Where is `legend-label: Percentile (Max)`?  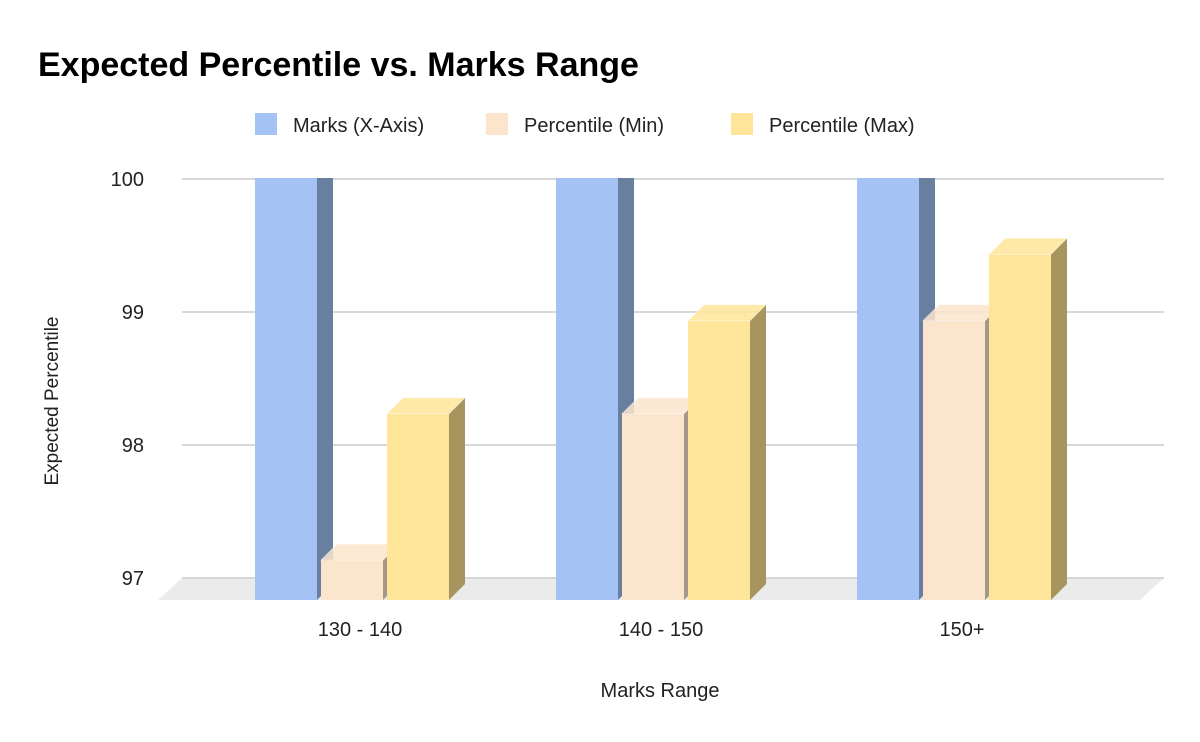
legend-label: Percentile (Max) is located at coordinates (842, 126).